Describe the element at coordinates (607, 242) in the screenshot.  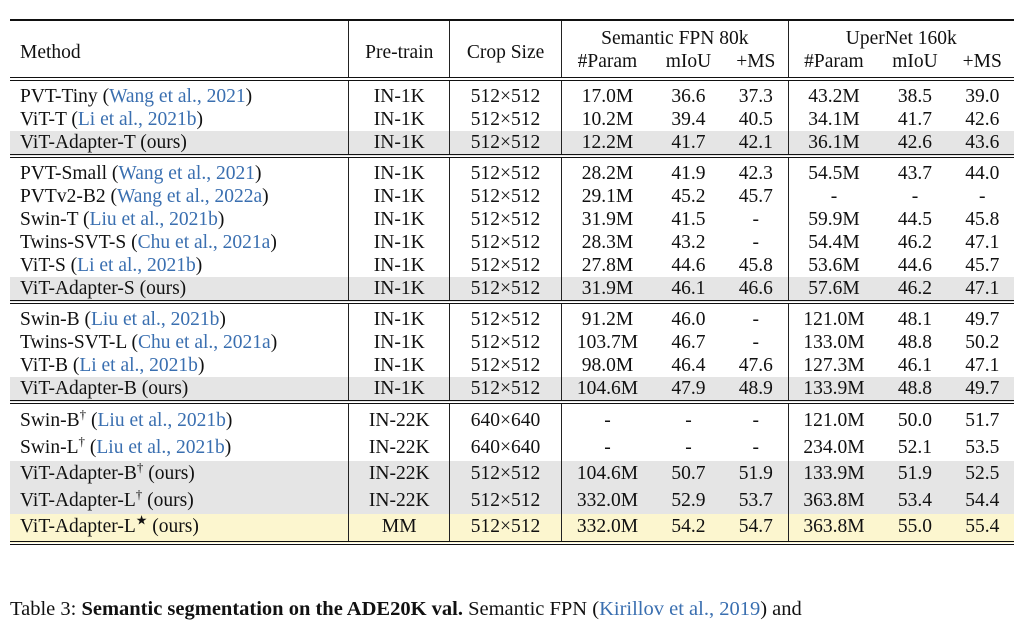
I see `cell-fpn-param: 28.3M` at that location.